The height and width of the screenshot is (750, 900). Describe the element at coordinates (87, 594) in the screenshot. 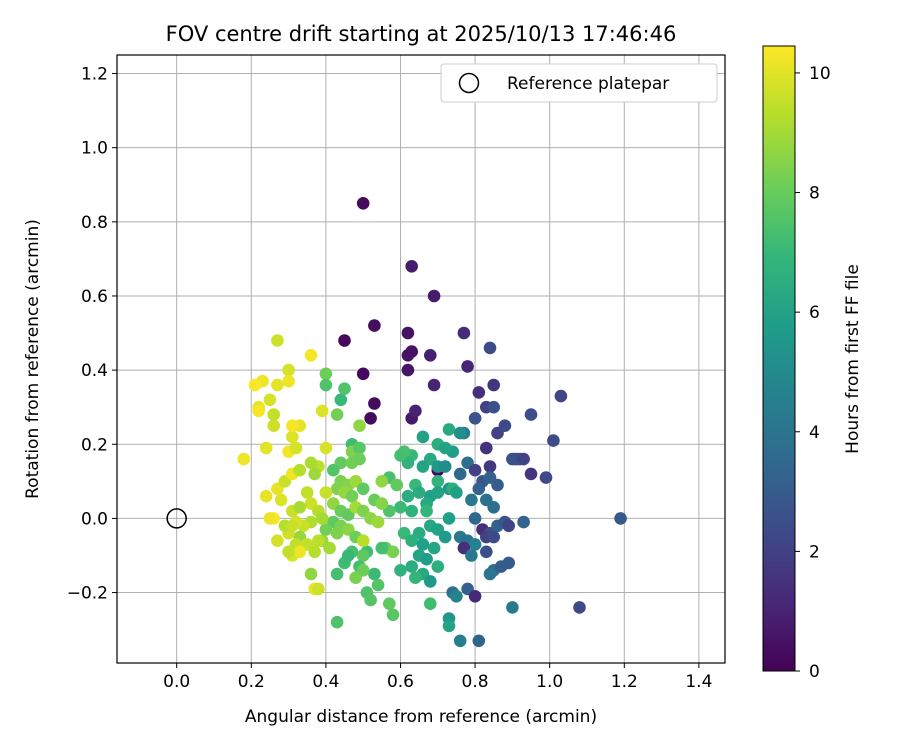

I see `y-tick-label: −0.2` at that location.